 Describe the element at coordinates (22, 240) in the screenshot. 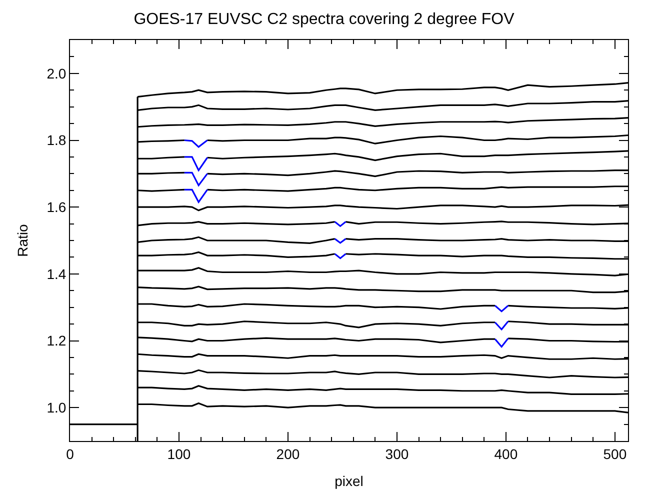

I see `y-axis-title: Ratio` at that location.